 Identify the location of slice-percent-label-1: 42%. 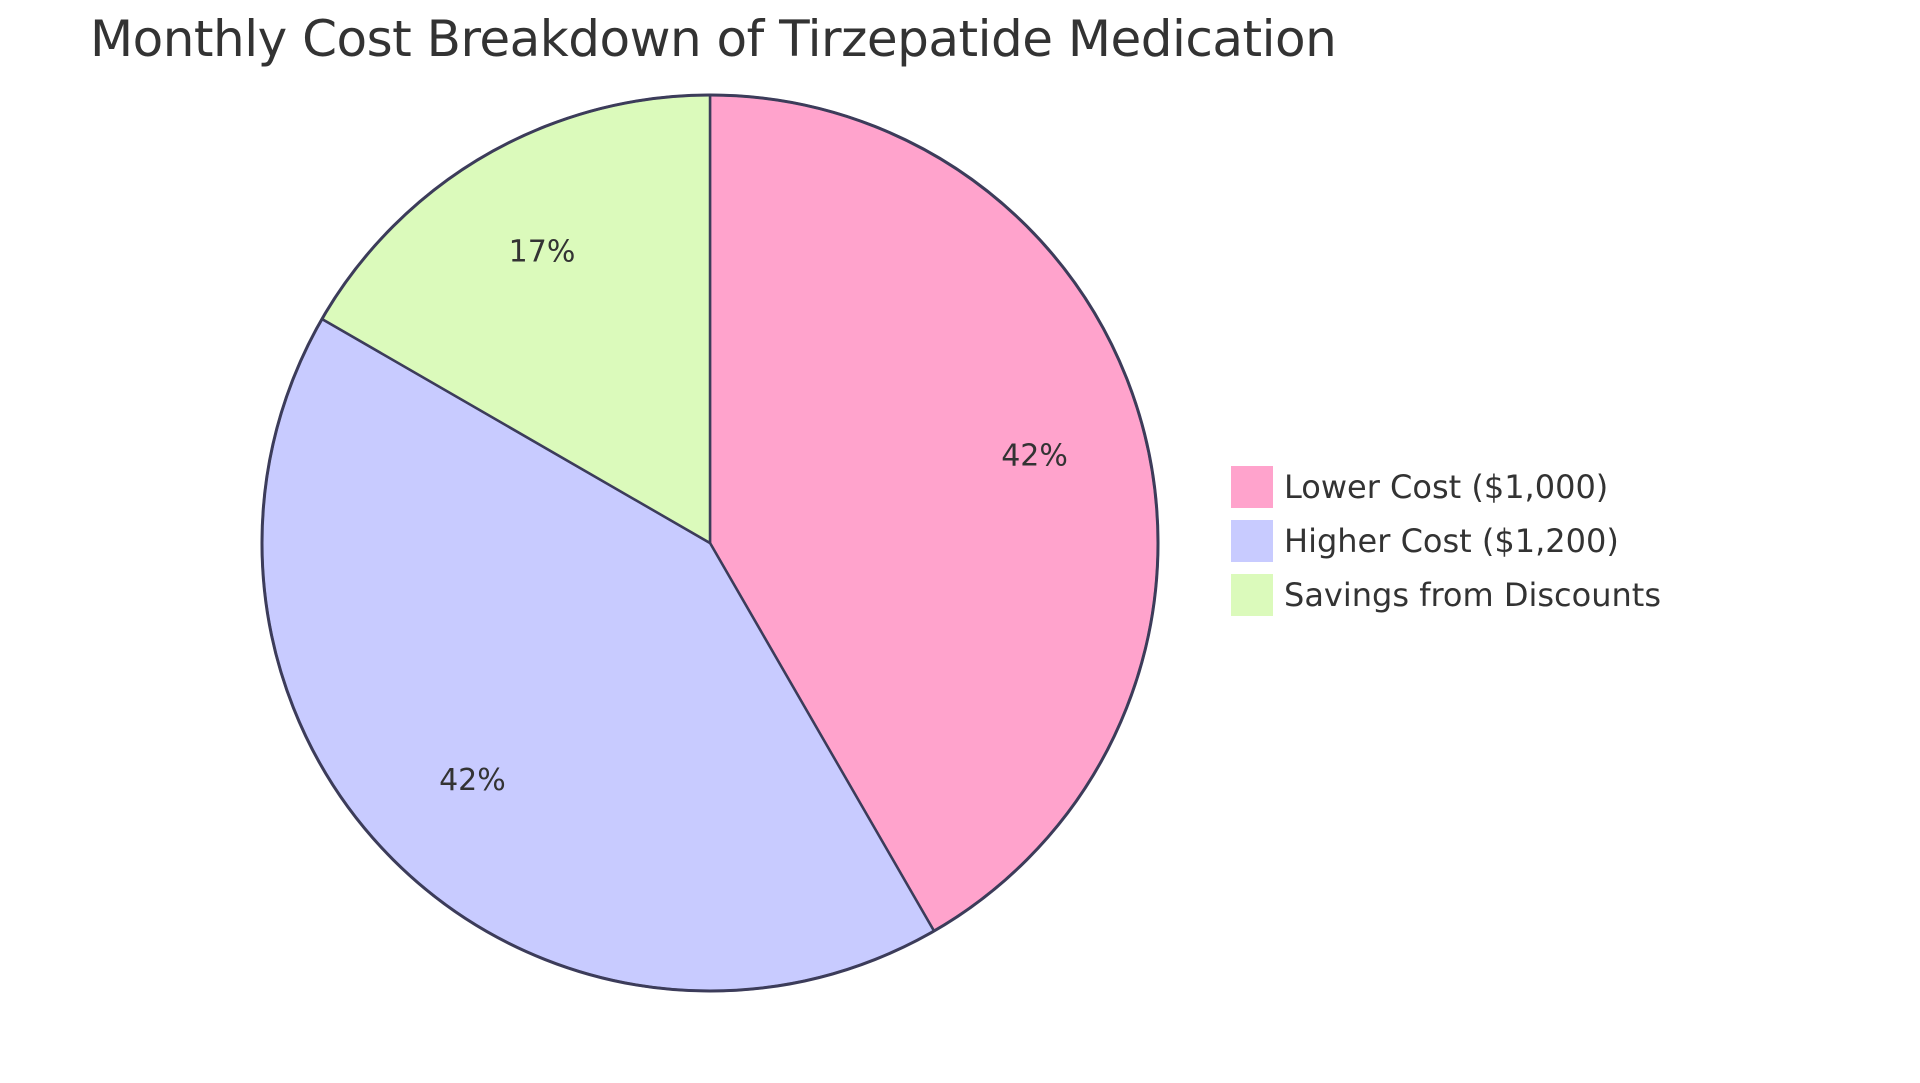
(1034, 456).